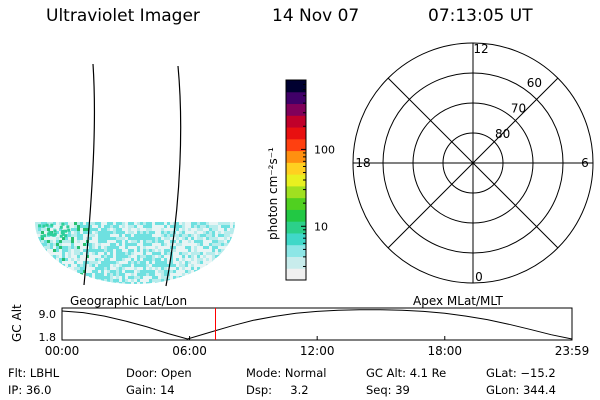  I want to click on meridian-line, so click(89, 174).